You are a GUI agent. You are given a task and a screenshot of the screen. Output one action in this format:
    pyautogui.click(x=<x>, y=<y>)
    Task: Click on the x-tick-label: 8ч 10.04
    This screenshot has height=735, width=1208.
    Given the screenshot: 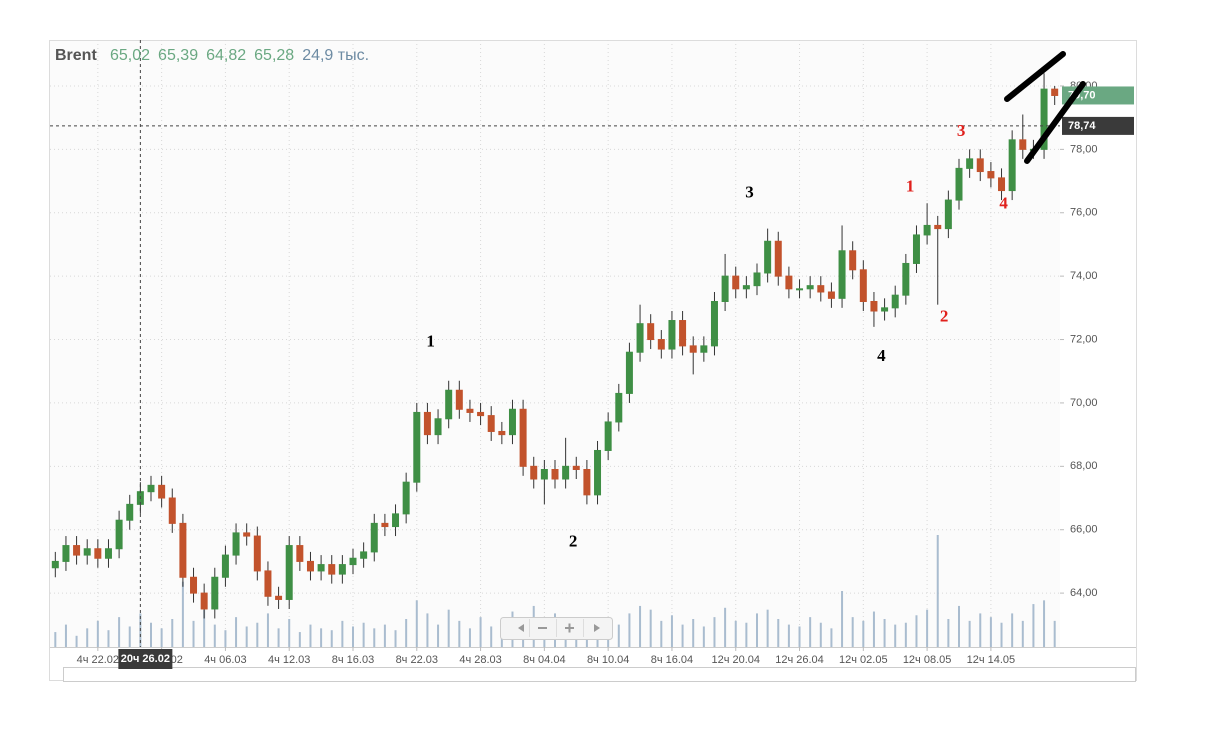 What is the action you would take?
    pyautogui.click(x=608, y=660)
    